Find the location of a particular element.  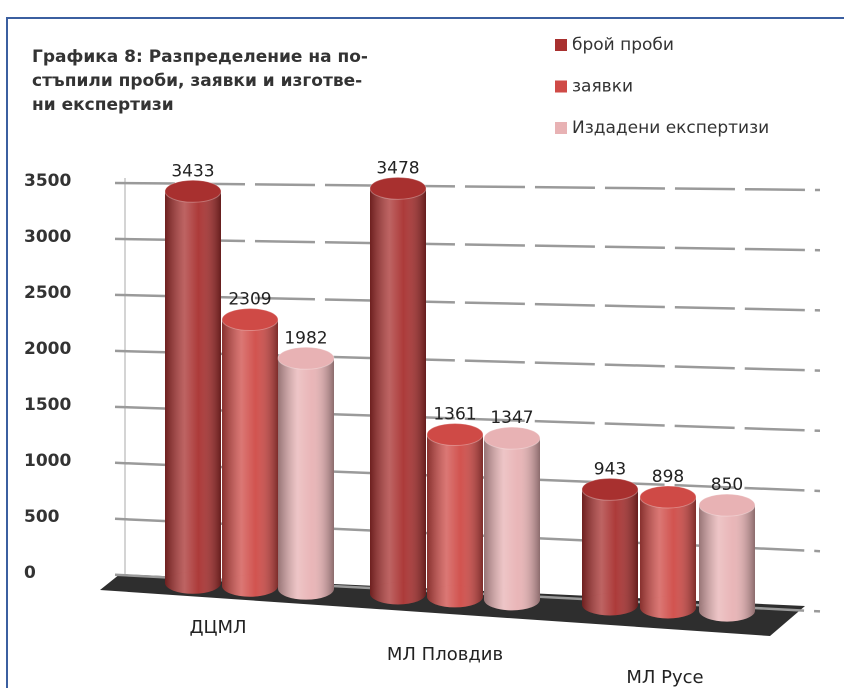

chart-title: Графика 8: Разпределение на по- is located at coordinates (200, 57).